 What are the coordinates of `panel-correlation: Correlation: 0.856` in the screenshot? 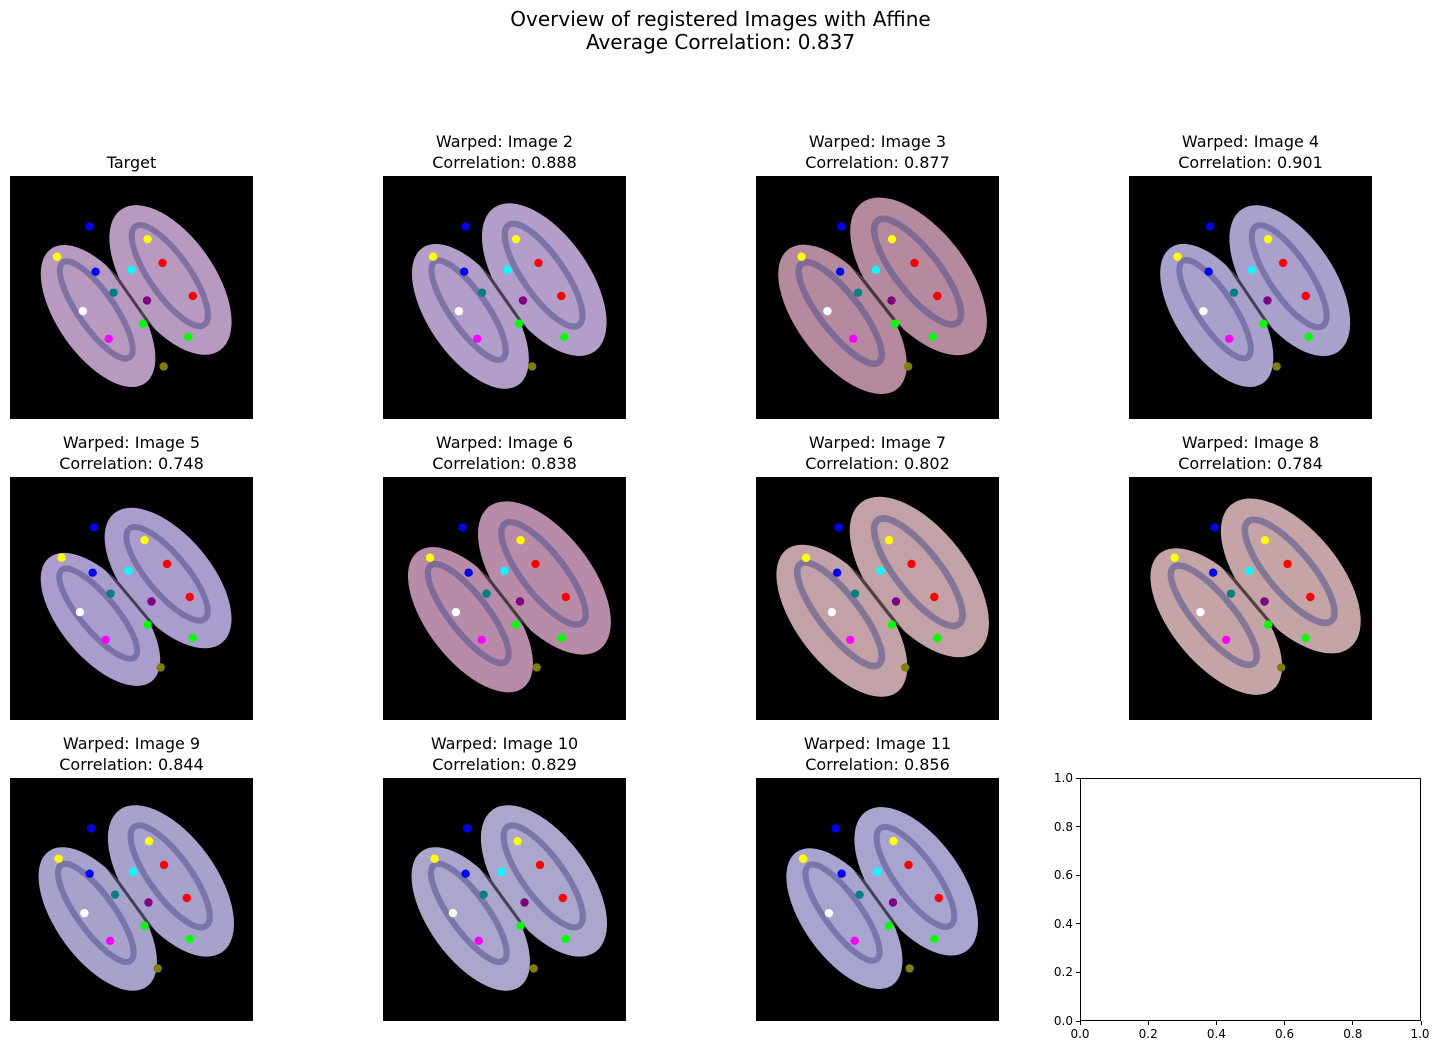 It's located at (877, 764).